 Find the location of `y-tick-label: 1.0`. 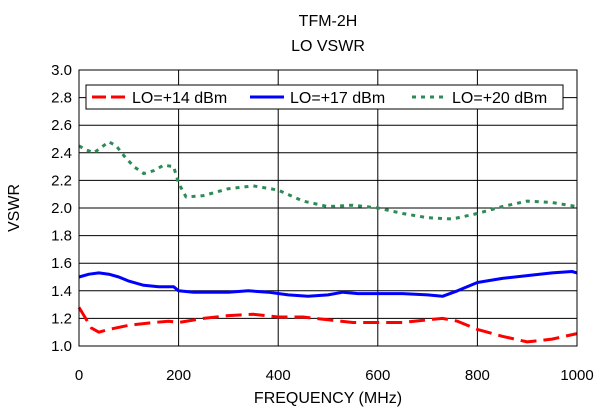

y-tick-label: 1.0 is located at coordinates (61, 346).